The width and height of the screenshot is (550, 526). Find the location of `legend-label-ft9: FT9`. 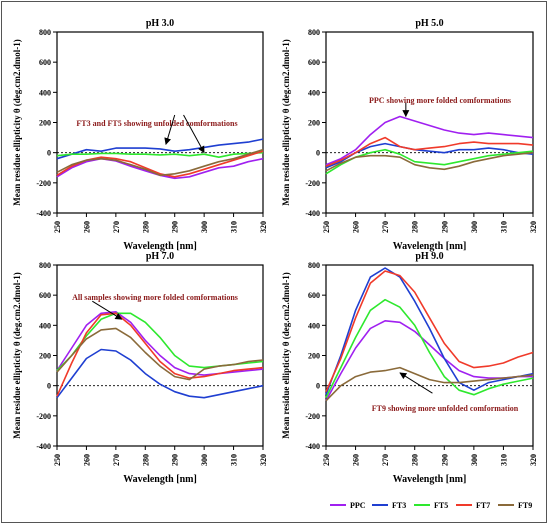

legend-label-ft9: FT9 is located at coordinates (525, 505).